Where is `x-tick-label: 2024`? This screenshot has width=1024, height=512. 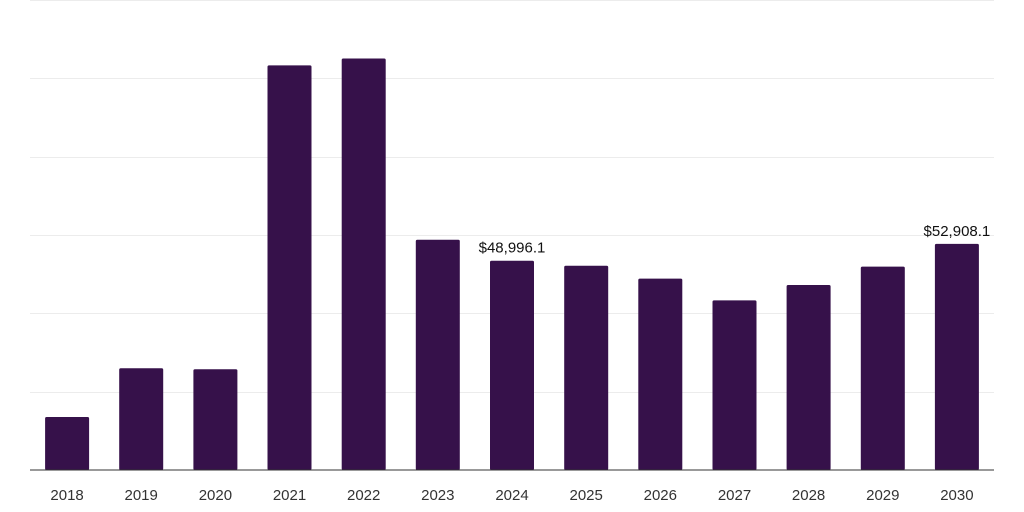
x-tick-label: 2024 is located at coordinates (511, 495).